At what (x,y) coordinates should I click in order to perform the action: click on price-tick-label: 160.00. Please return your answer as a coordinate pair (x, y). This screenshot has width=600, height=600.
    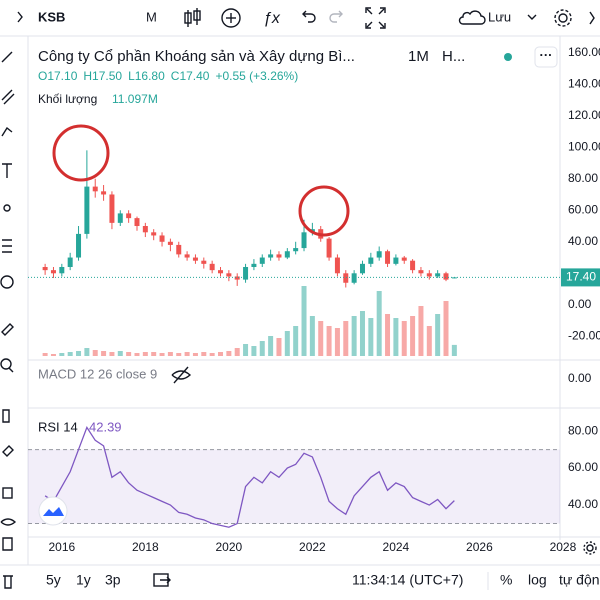
    Looking at the image, I should click on (584, 52).